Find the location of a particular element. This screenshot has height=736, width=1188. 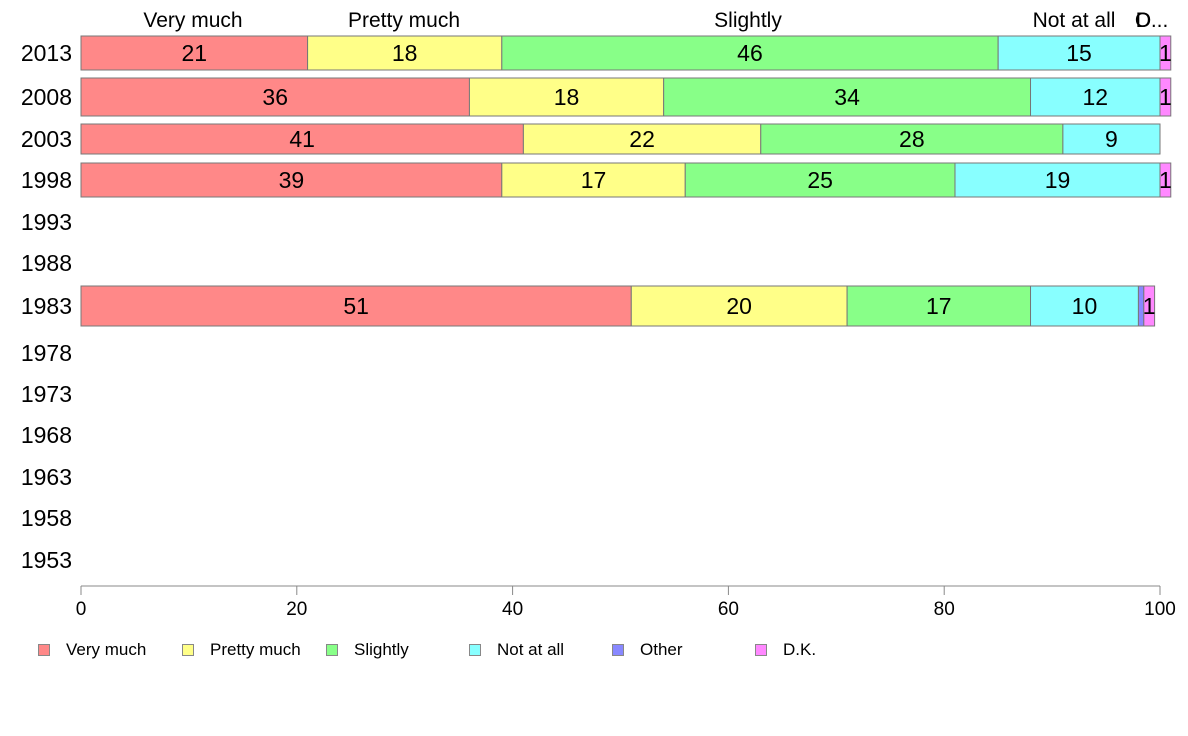

data-label: 25 is located at coordinates (820, 180).